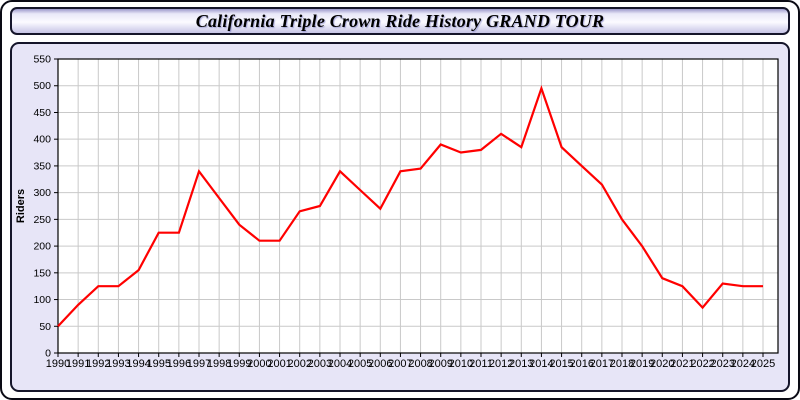 The height and width of the screenshot is (400, 800). I want to click on x-tick-label: 1993, so click(118, 364).